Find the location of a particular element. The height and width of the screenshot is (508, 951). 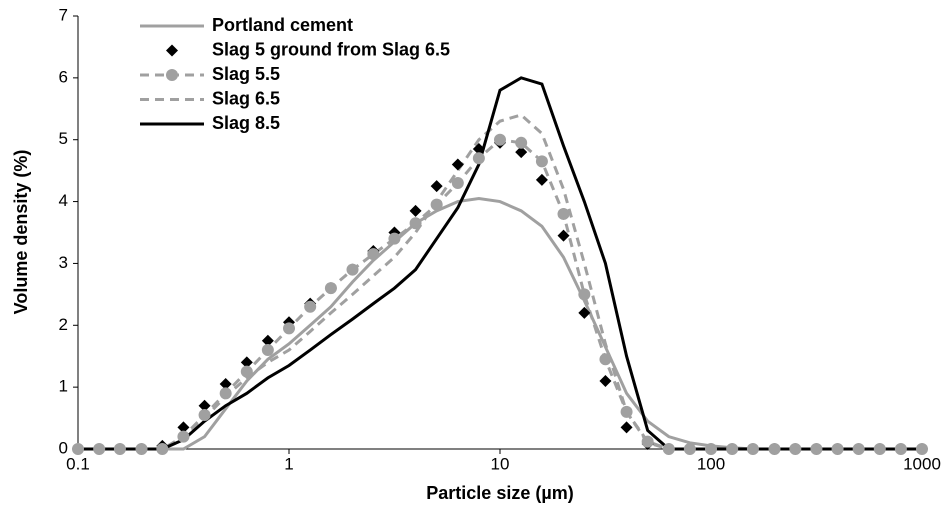

y-tick-label: 6 is located at coordinates (63, 76).